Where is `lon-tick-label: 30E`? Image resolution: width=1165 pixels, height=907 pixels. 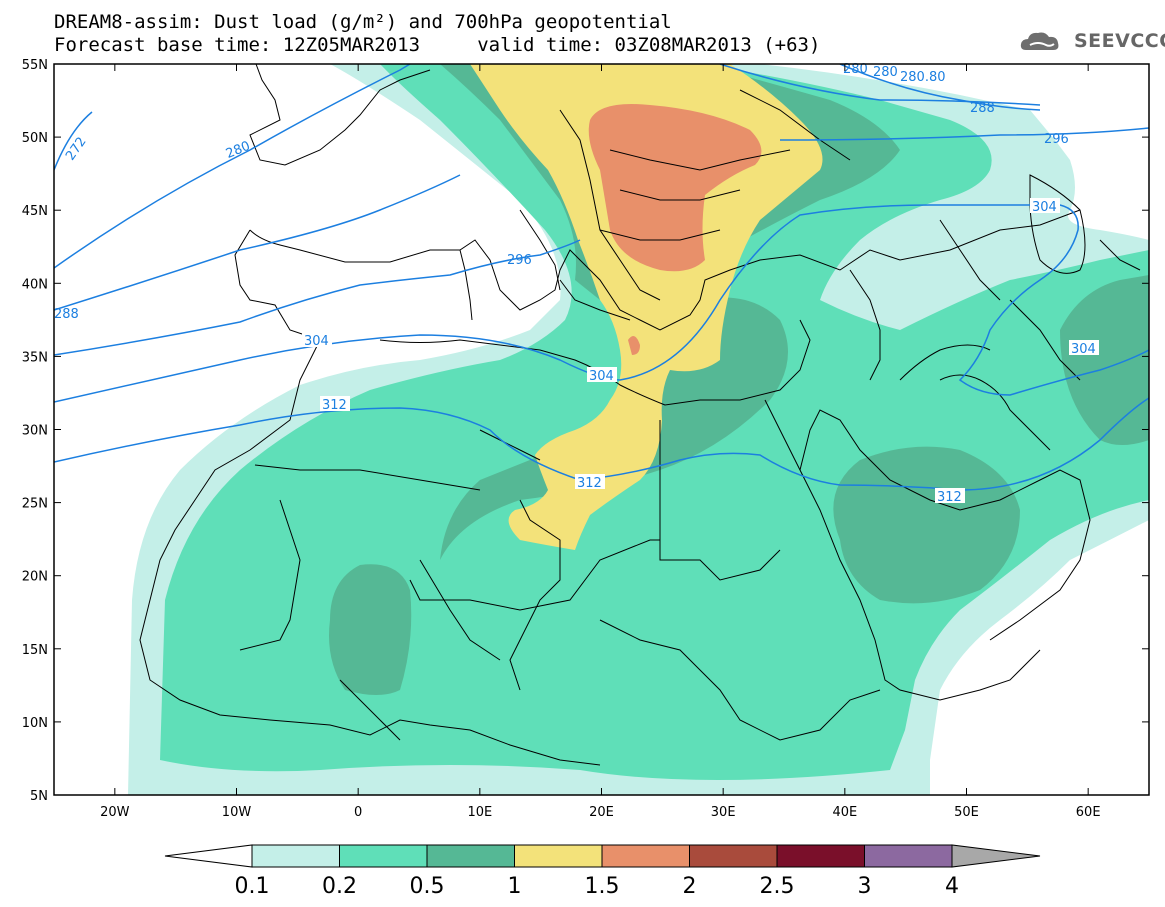 lon-tick-label: 30E is located at coordinates (723, 812).